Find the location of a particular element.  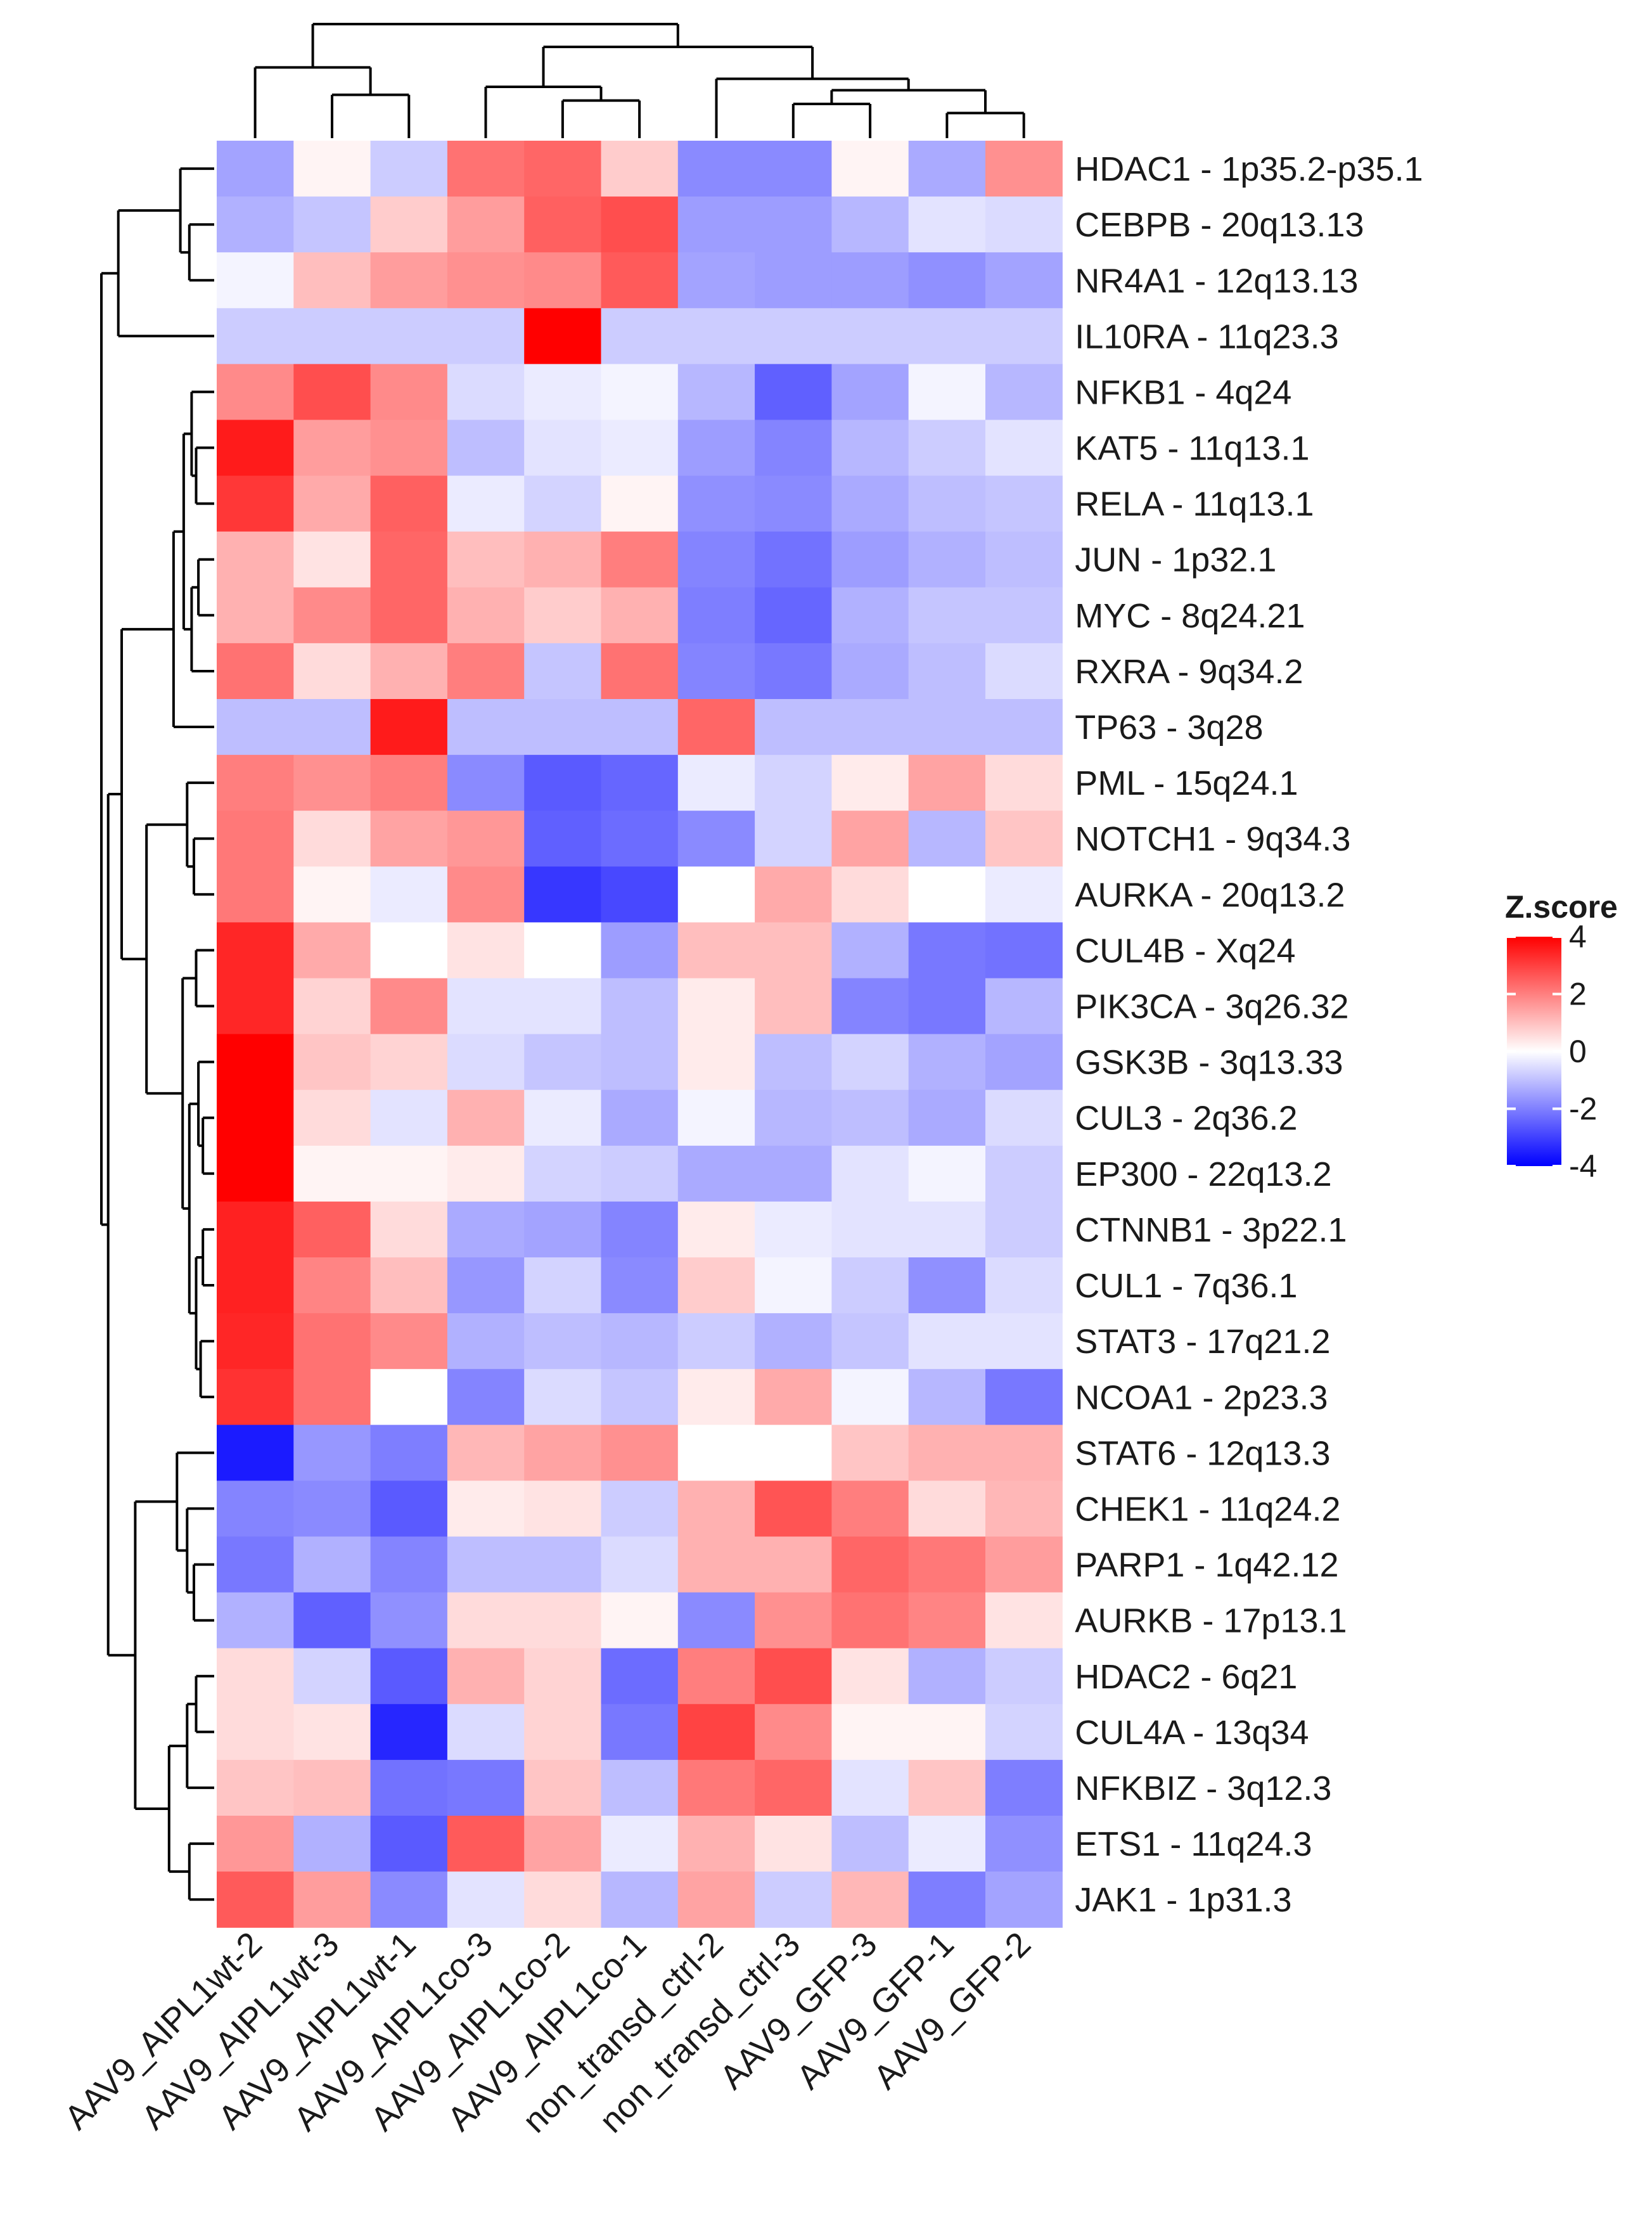

row-label: ETS1 - 11q24.3 is located at coordinates (1193, 1844).